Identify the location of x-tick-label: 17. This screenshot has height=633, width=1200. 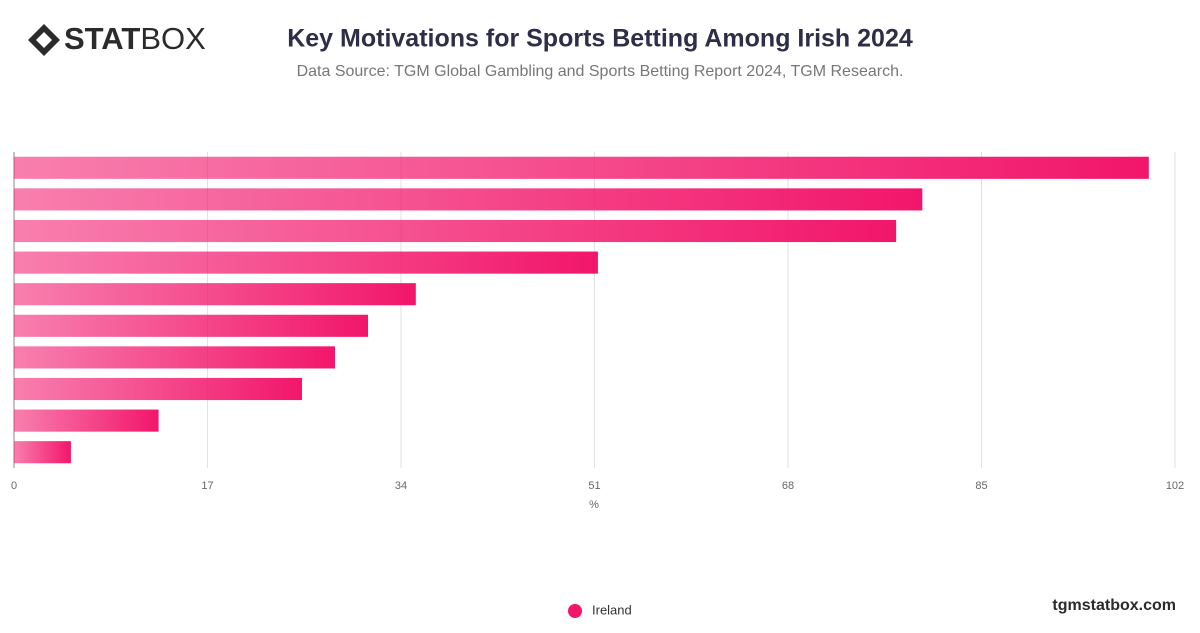
(207, 486).